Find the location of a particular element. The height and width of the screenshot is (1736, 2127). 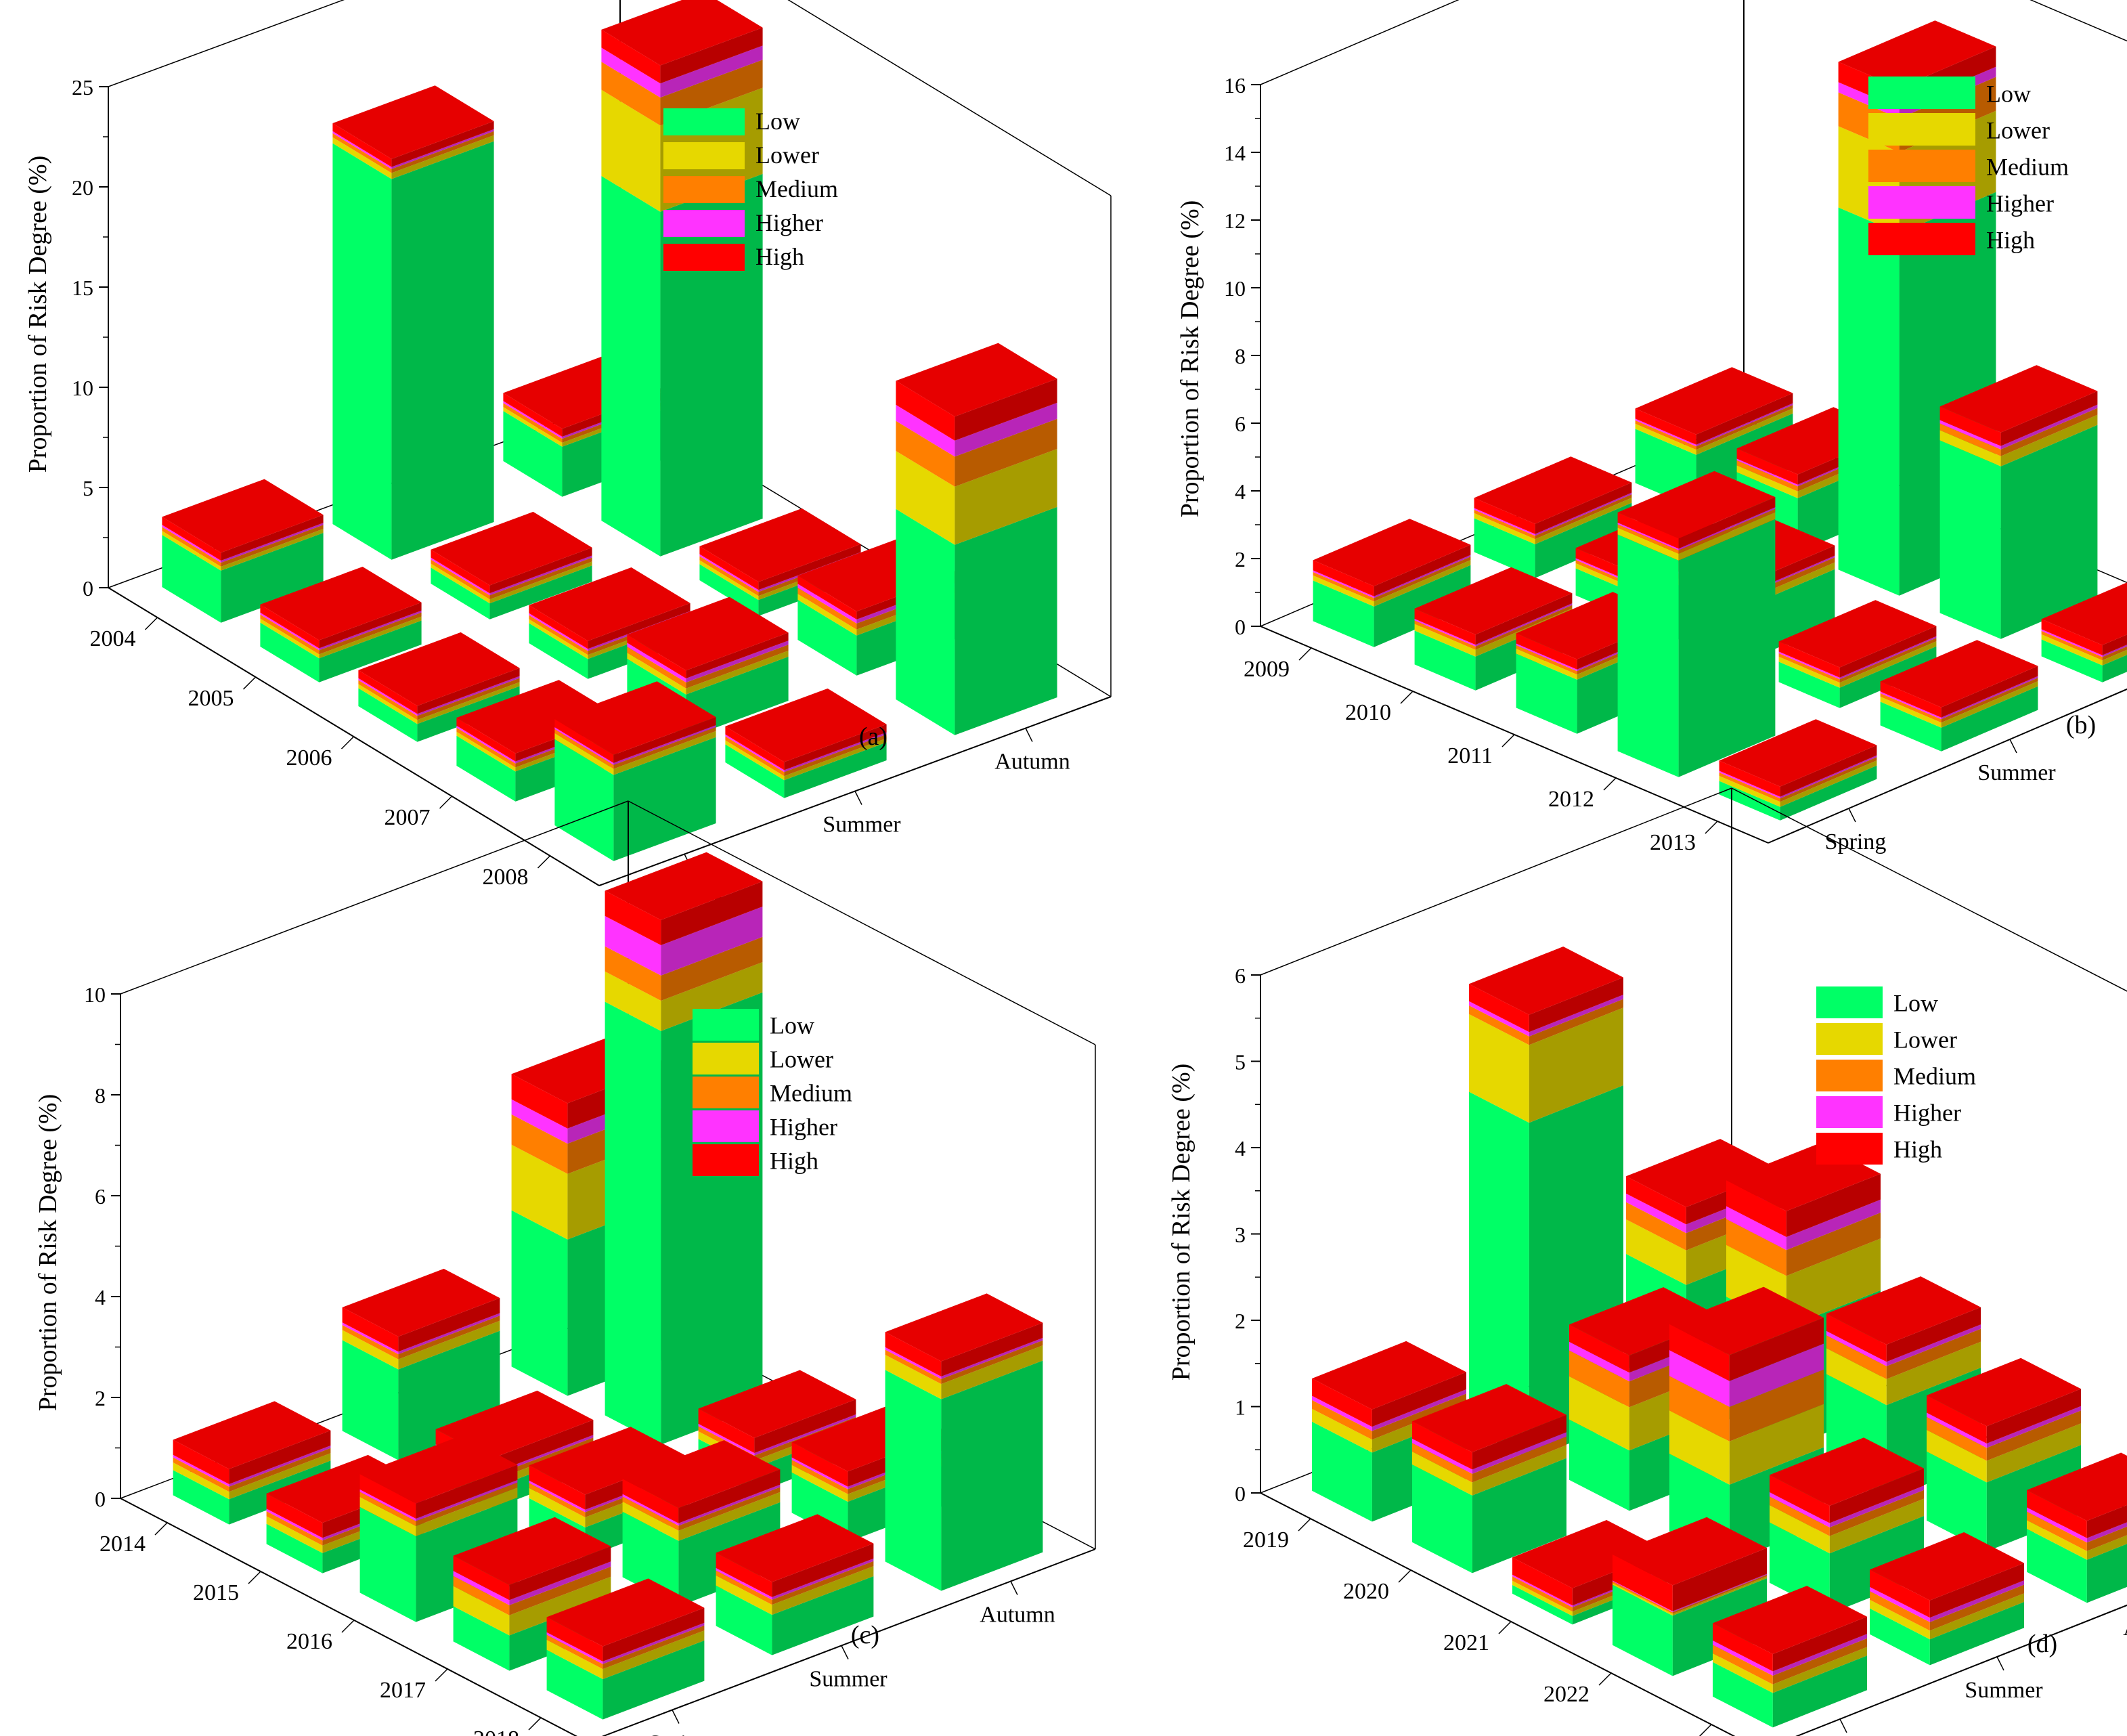

z-tick-label: 14 is located at coordinates (1235, 153).